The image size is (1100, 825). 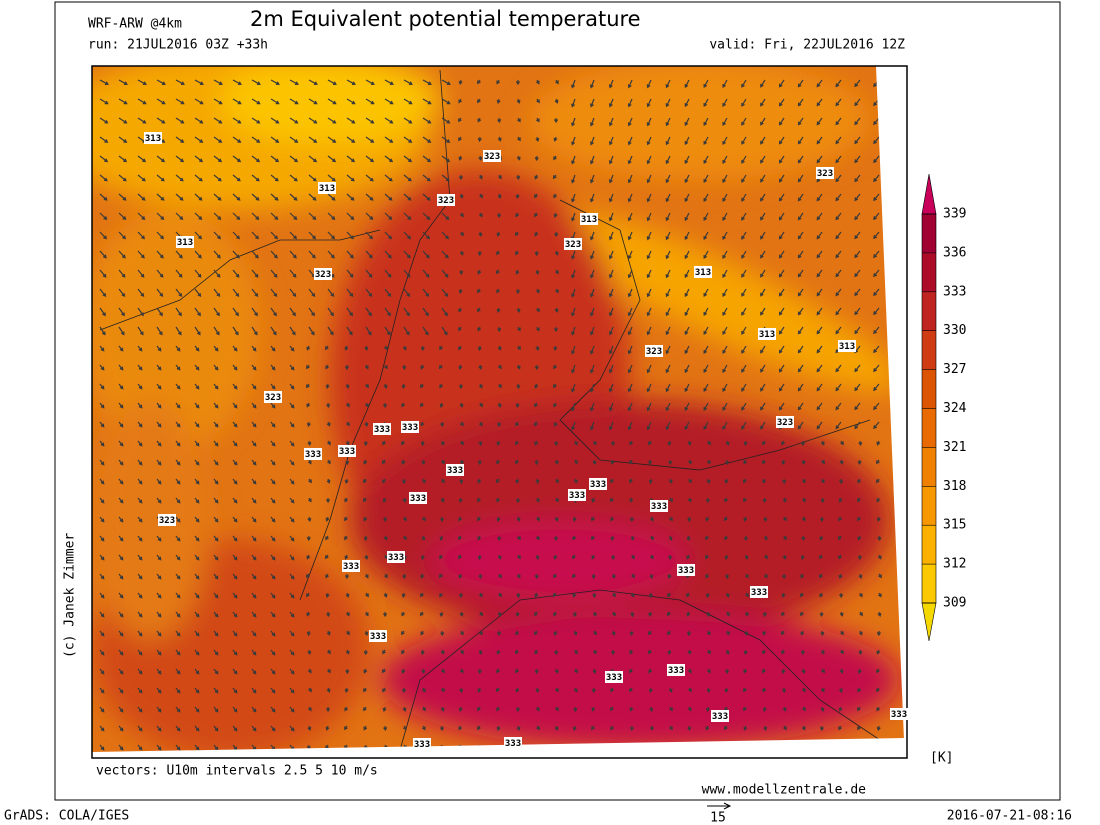 I want to click on colorbar-tick-label: 324, so click(x=955, y=408).